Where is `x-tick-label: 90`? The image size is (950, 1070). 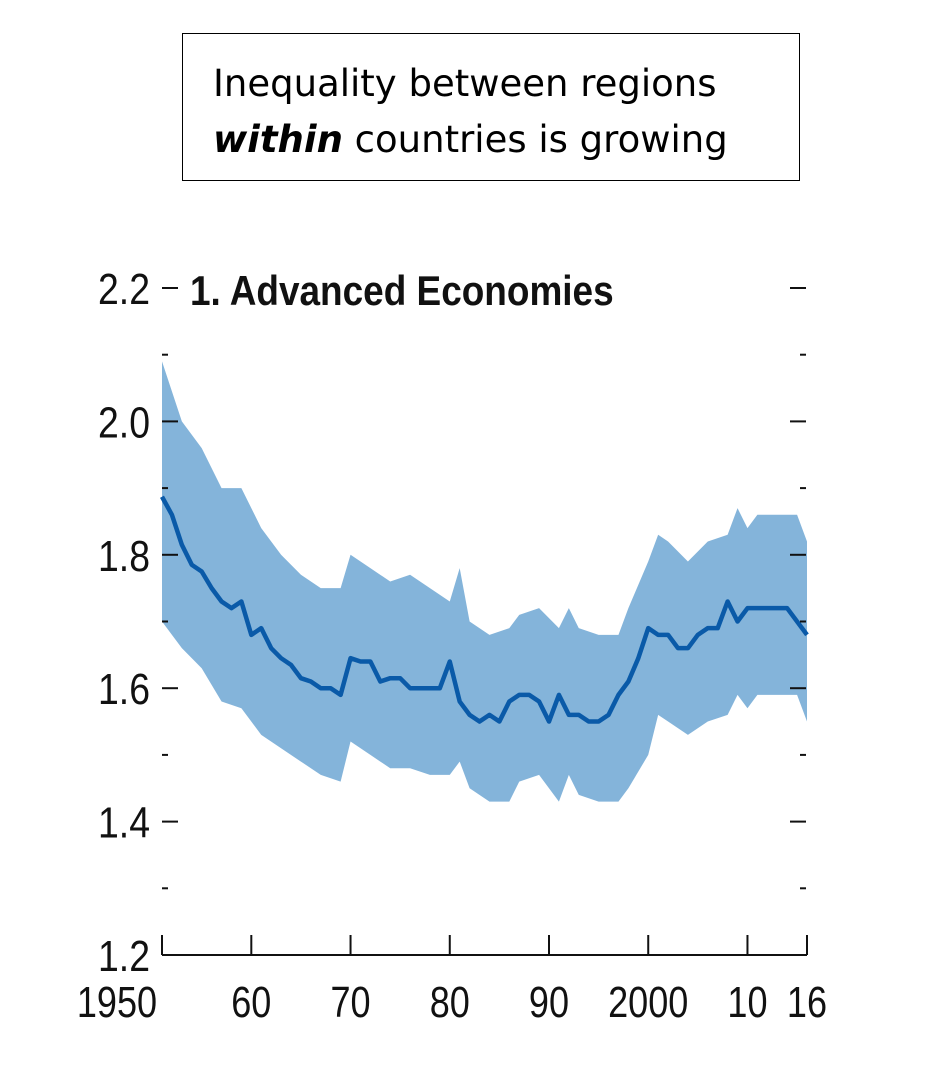
x-tick-label: 90 is located at coordinates (549, 1002).